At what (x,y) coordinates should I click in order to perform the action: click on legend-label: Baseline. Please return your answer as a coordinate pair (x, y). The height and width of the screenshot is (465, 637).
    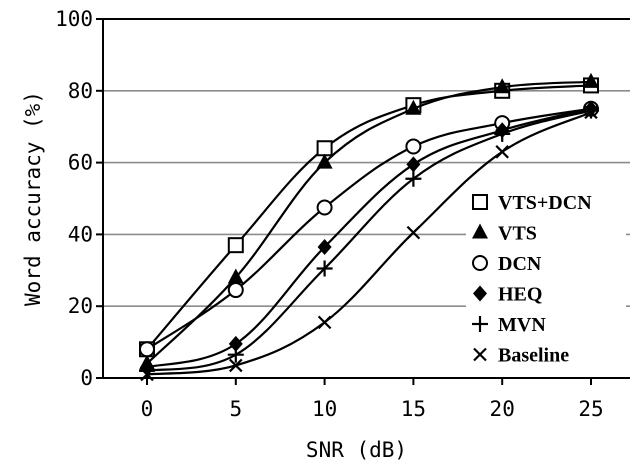
    Looking at the image, I should click on (533, 356).